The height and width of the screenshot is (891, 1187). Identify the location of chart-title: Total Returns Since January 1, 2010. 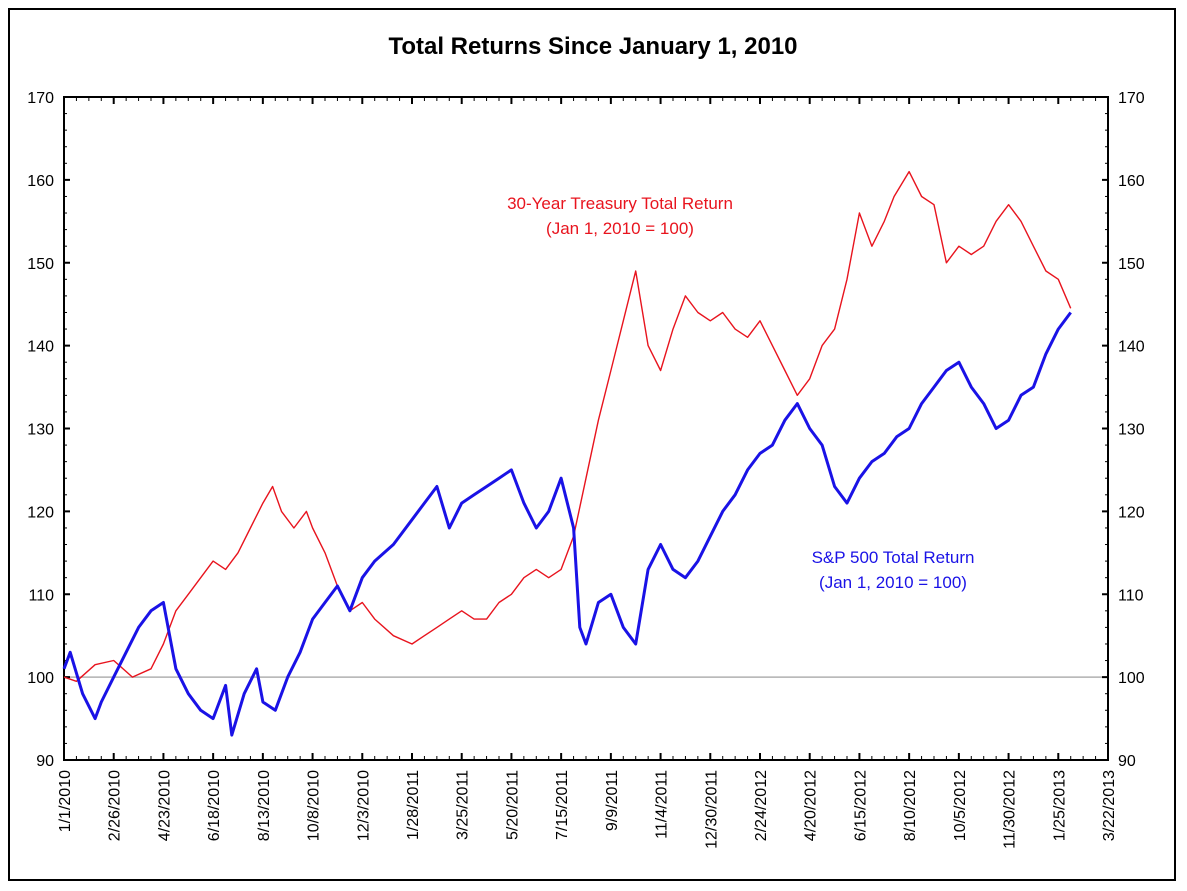
(592, 46).